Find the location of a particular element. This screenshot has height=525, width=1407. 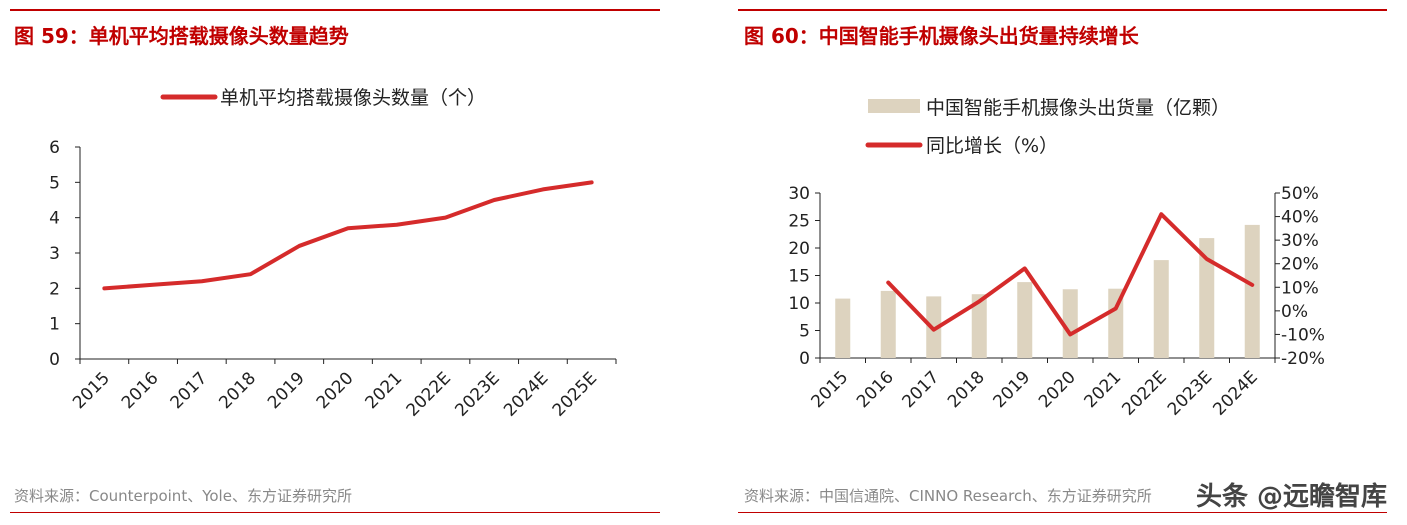

y-tick-label: 2 is located at coordinates (54, 289).